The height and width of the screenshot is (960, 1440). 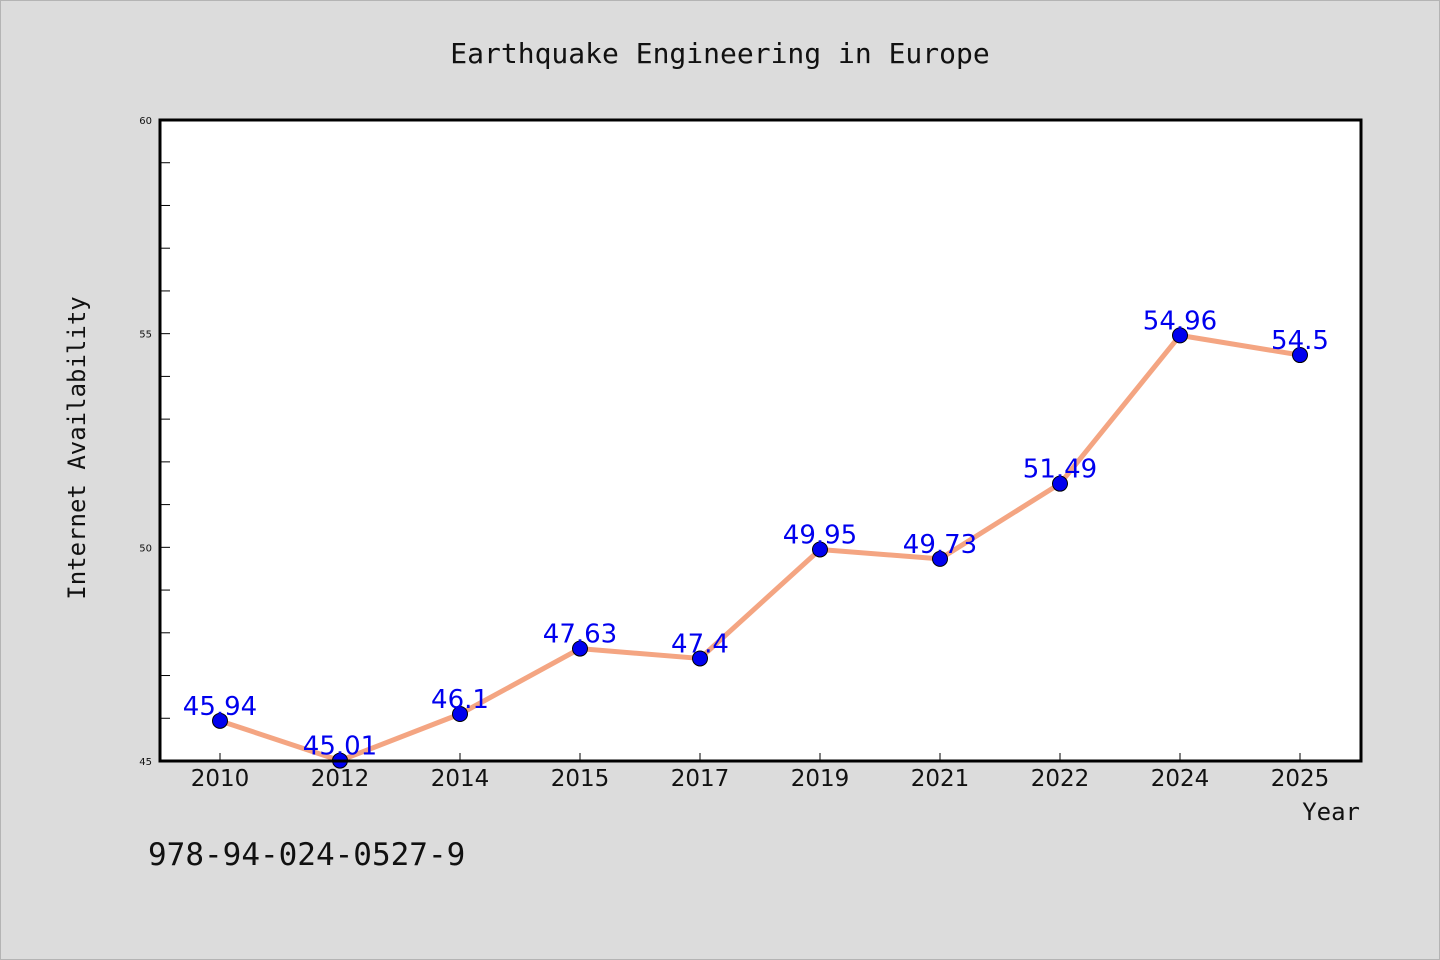 I want to click on x-tick-label: 2022, so click(x=1060, y=779).